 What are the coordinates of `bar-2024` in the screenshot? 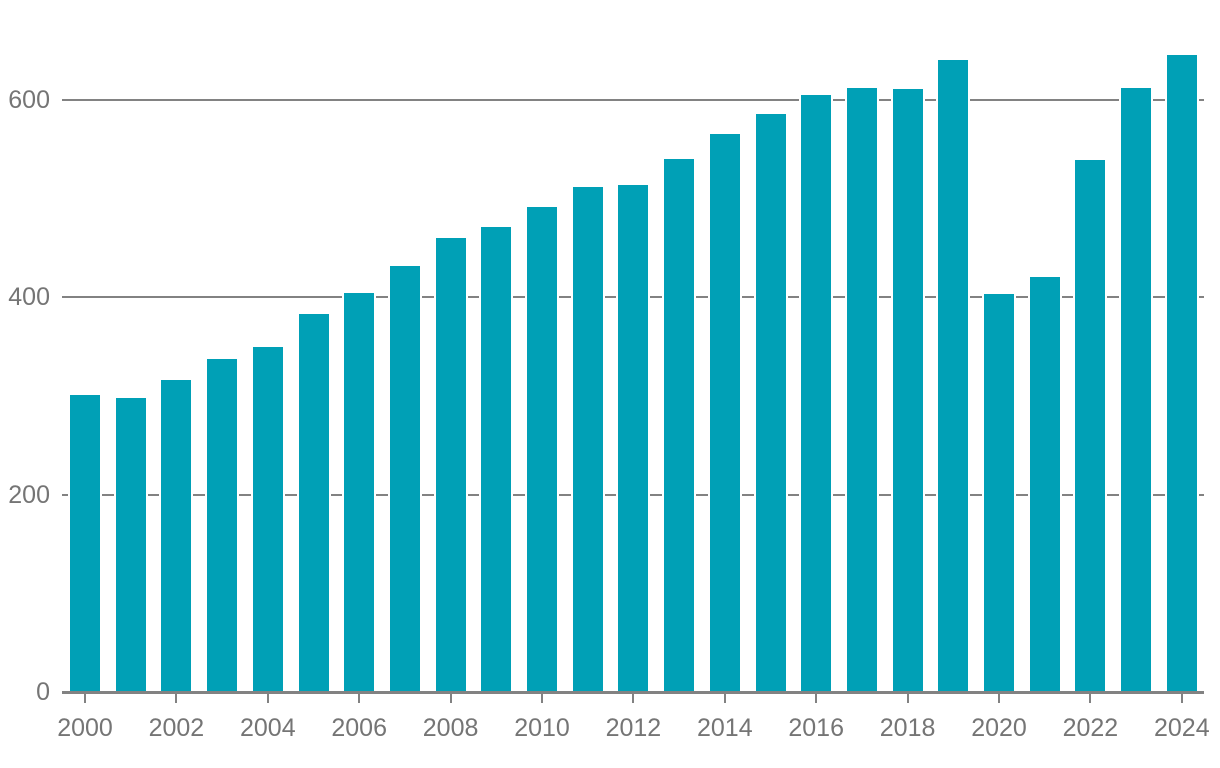 It's located at (1181, 373).